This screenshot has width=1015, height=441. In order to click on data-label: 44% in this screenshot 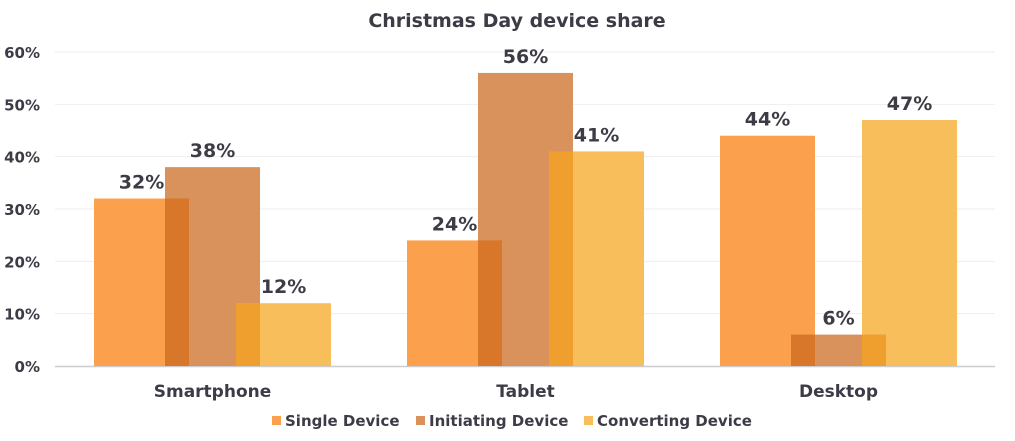, I will do `click(767, 120)`.